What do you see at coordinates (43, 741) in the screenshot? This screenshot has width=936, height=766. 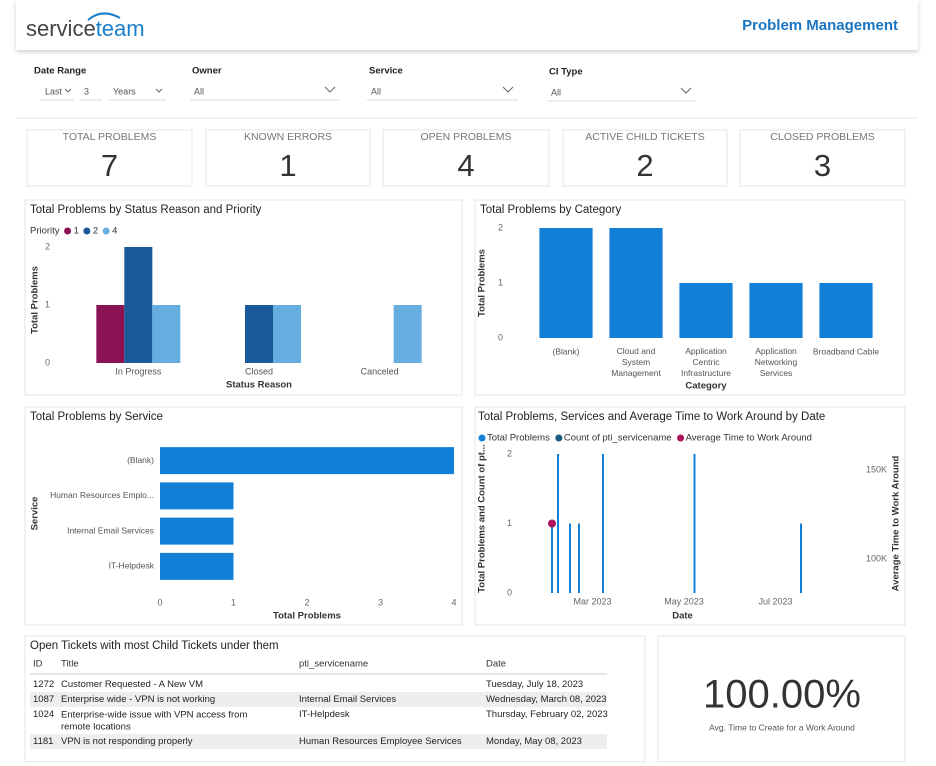 I see `cell: 1181` at bounding box center [43, 741].